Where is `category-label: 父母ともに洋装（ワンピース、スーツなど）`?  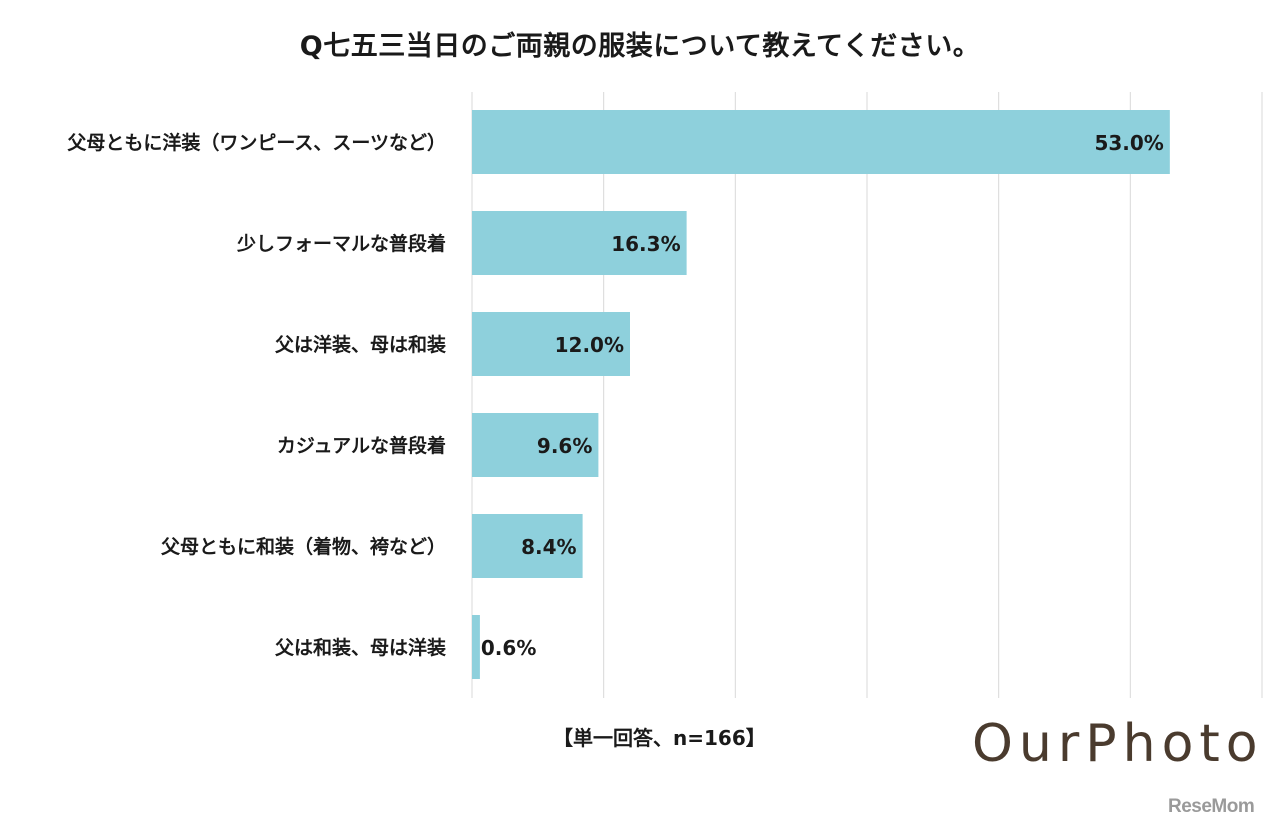 category-label: 父母ともに洋装（ワンピース、スーツなど） is located at coordinates (256, 142).